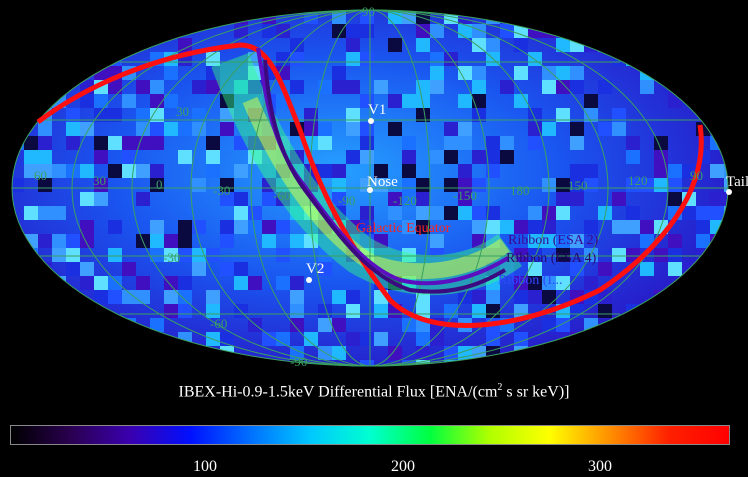  What do you see at coordinates (551, 258) in the screenshot?
I see `ribbon-esa4-label: Ribbon (ESA 4)` at bounding box center [551, 258].